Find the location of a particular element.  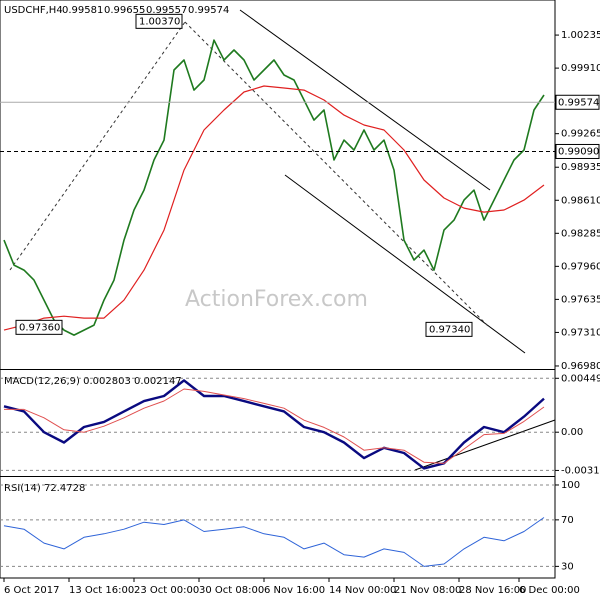

x-tick-label: 6 Nov 16:00 is located at coordinates (294, 590).